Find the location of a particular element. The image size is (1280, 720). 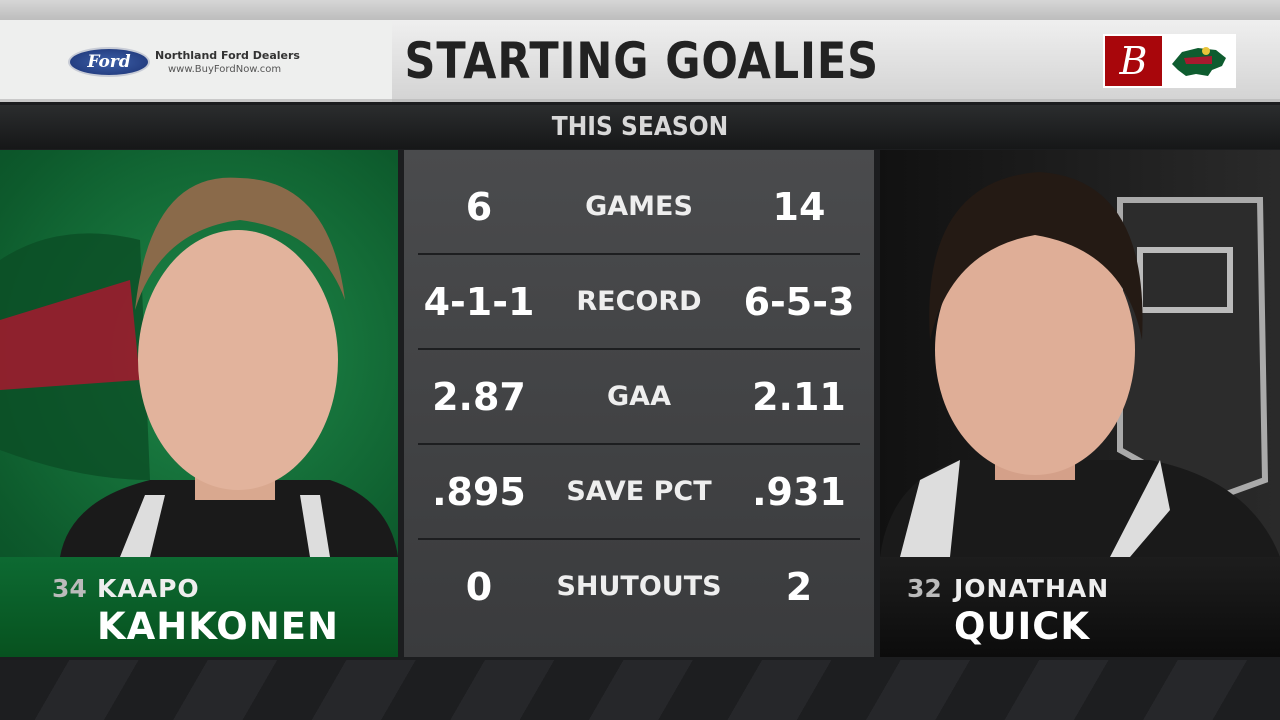

stat-row-save-pct: .895 SAVE PCT .931 is located at coordinates (639, 492).